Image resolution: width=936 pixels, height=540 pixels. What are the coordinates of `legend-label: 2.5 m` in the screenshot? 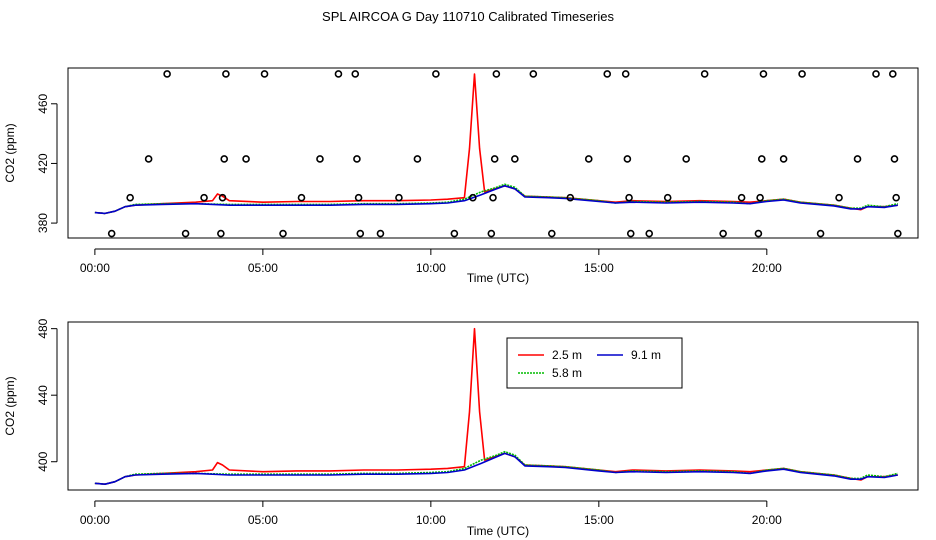 It's located at (567, 355).